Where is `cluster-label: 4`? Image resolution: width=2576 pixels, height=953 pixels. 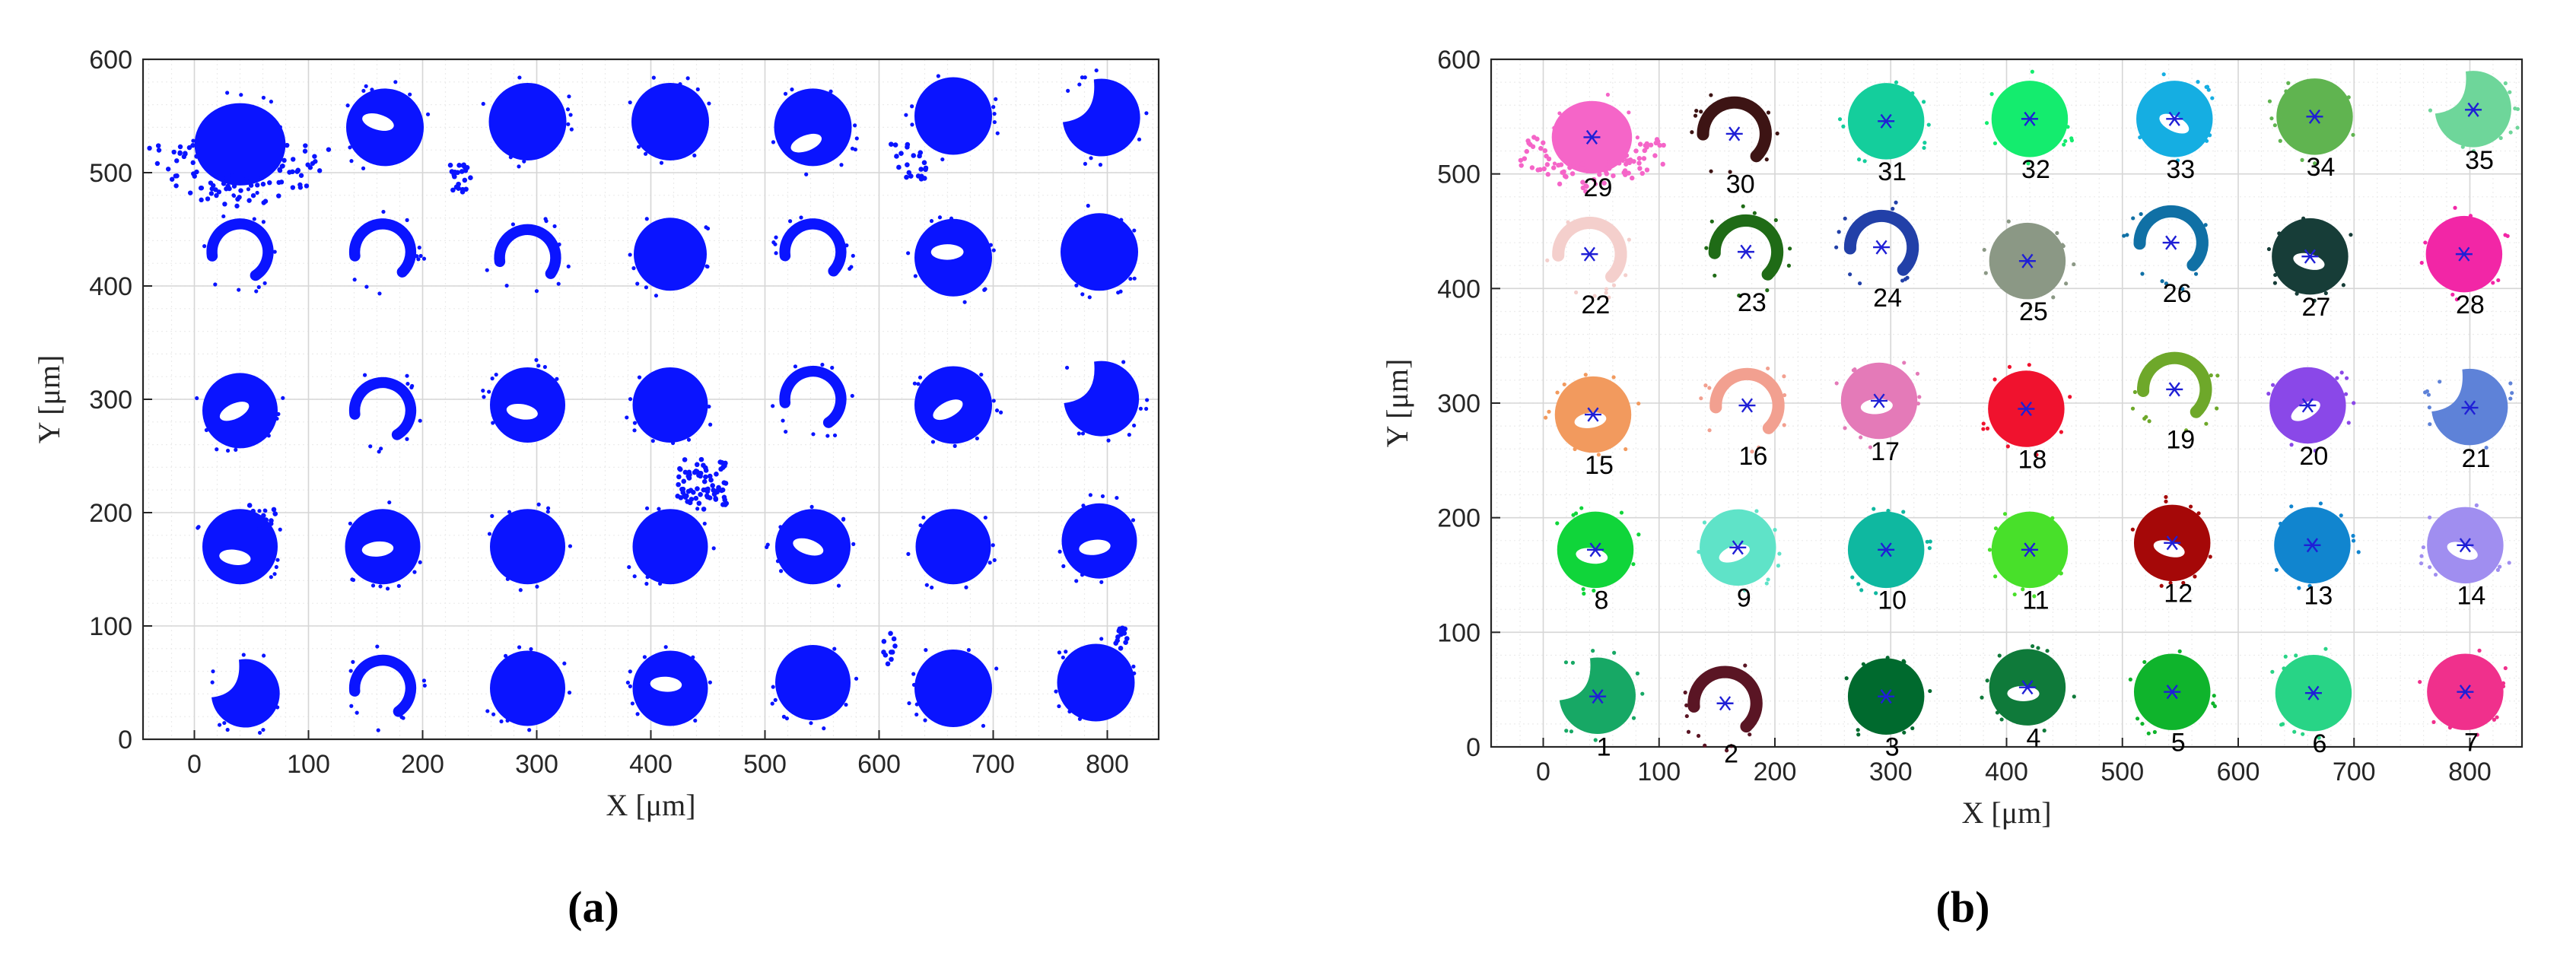 cluster-label: 4 is located at coordinates (2033, 737).